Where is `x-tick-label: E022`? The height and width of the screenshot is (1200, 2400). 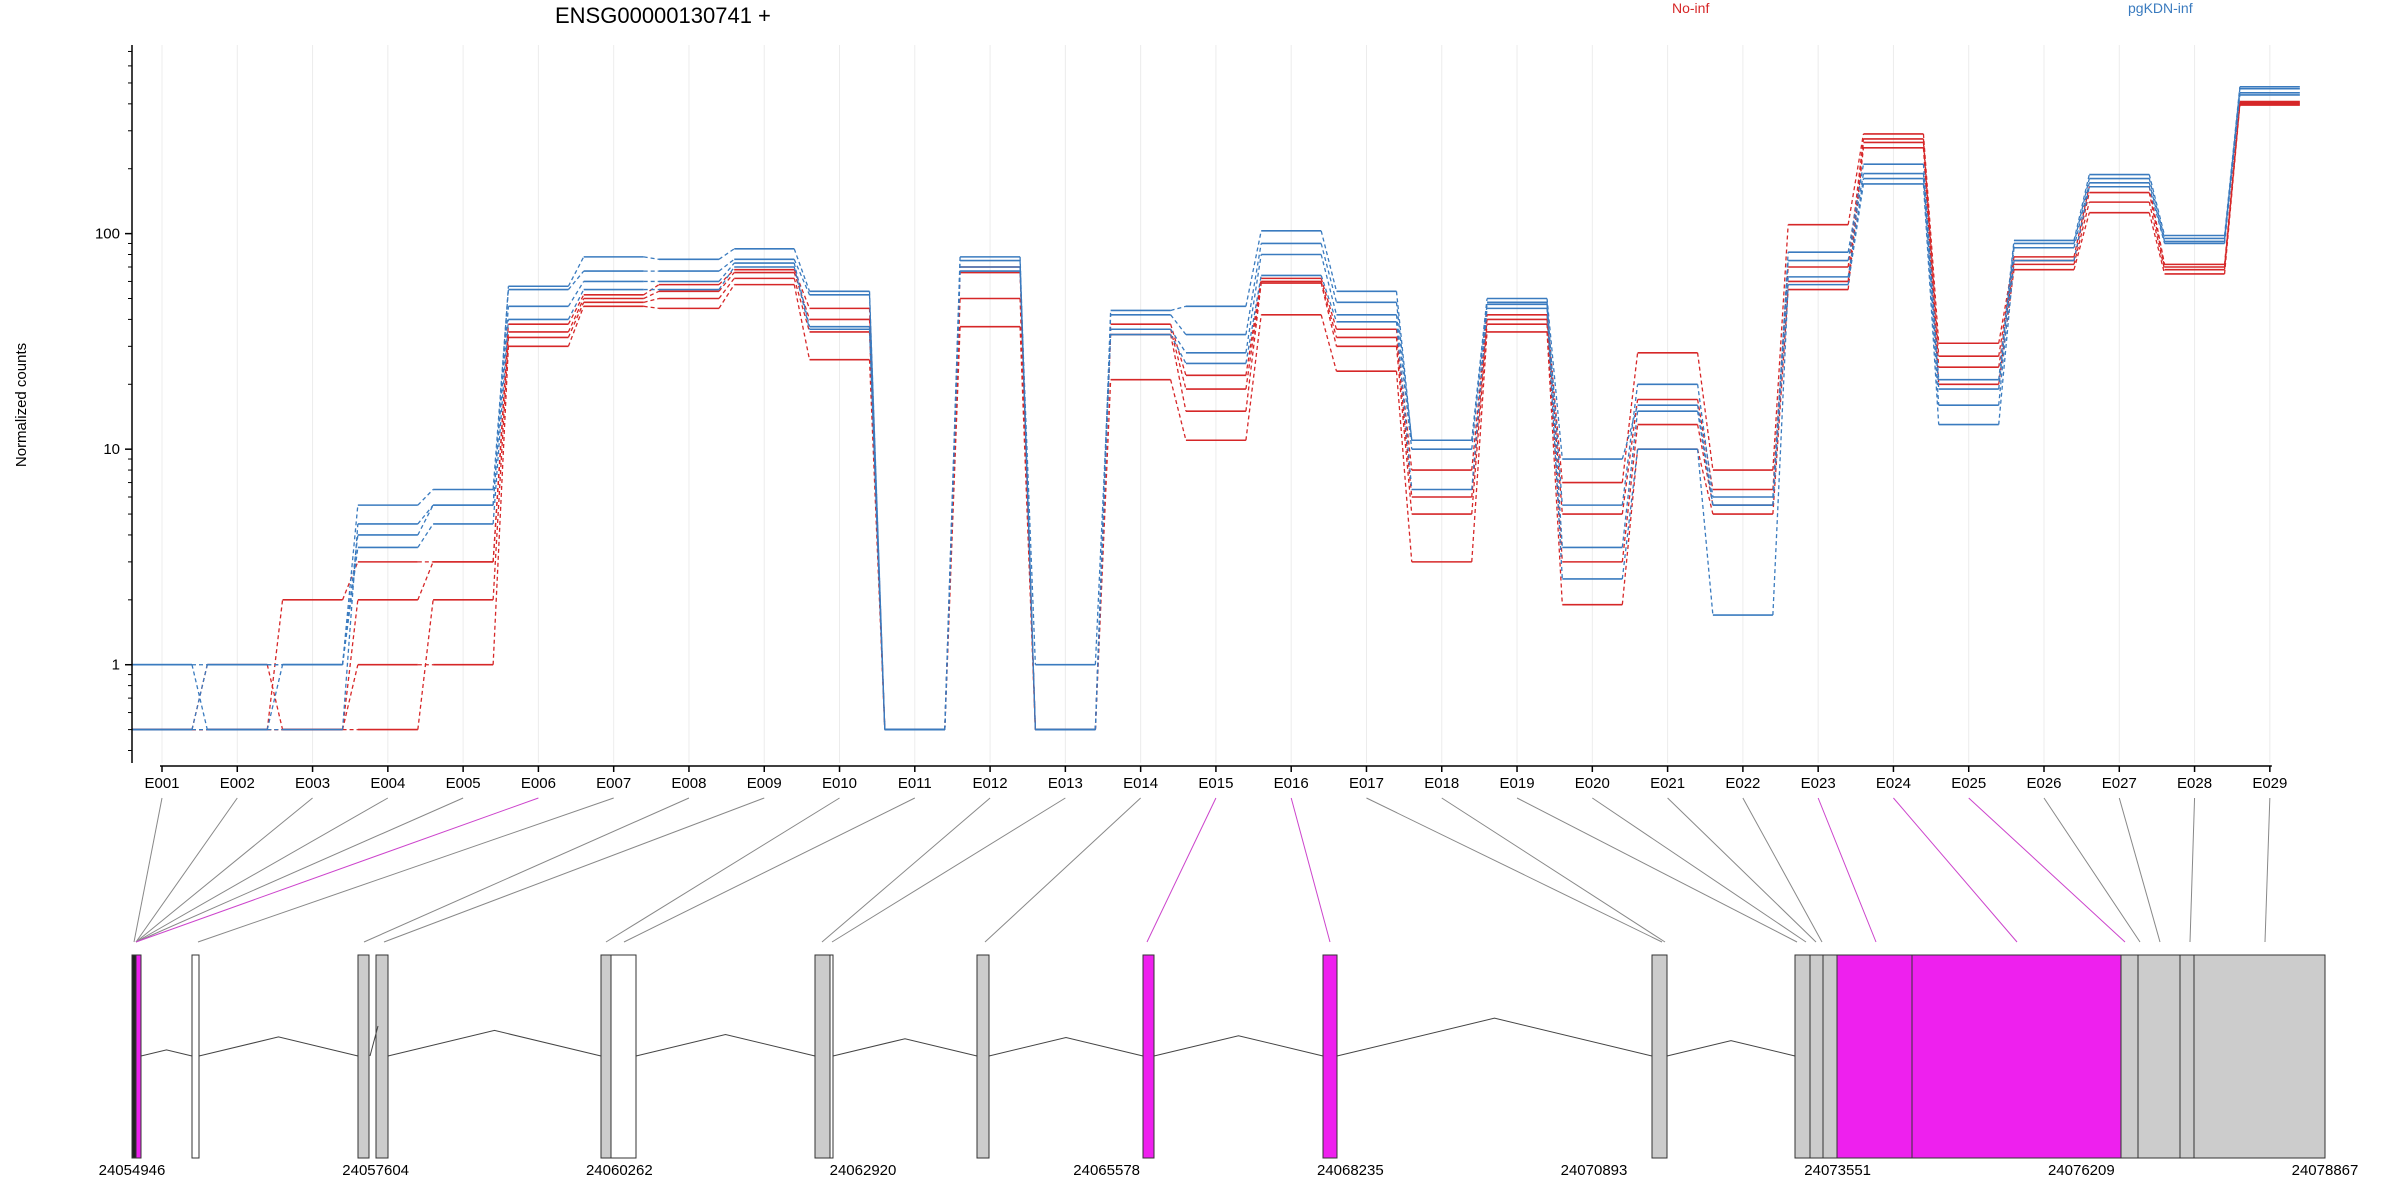
x-tick-label: E022 is located at coordinates (1742, 783).